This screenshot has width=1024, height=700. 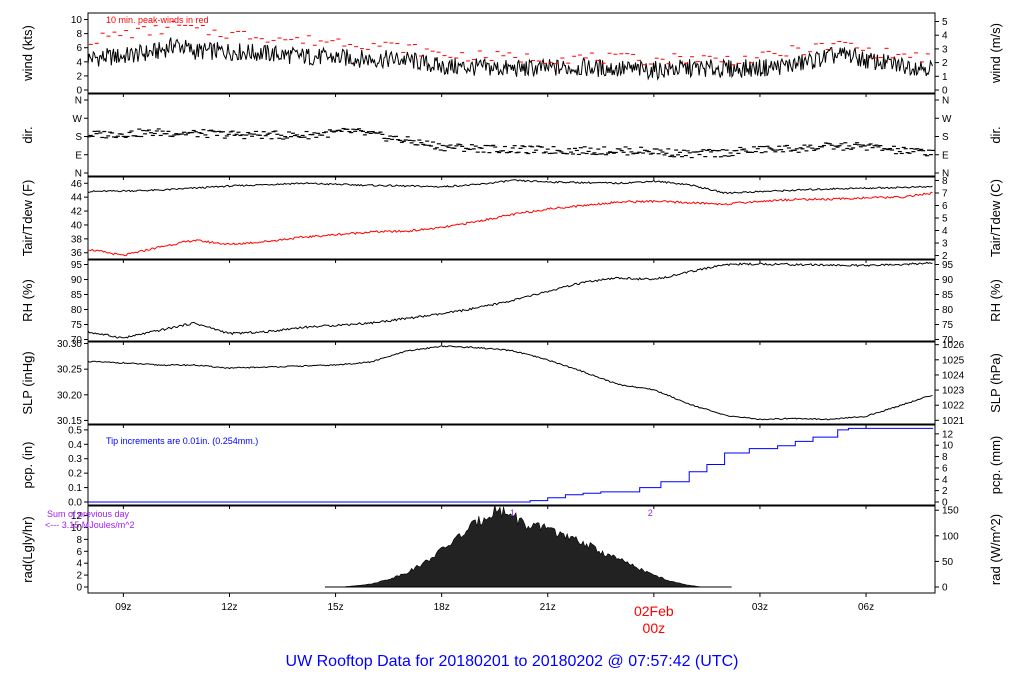 I want to click on rad-frame, so click(x=511, y=549).